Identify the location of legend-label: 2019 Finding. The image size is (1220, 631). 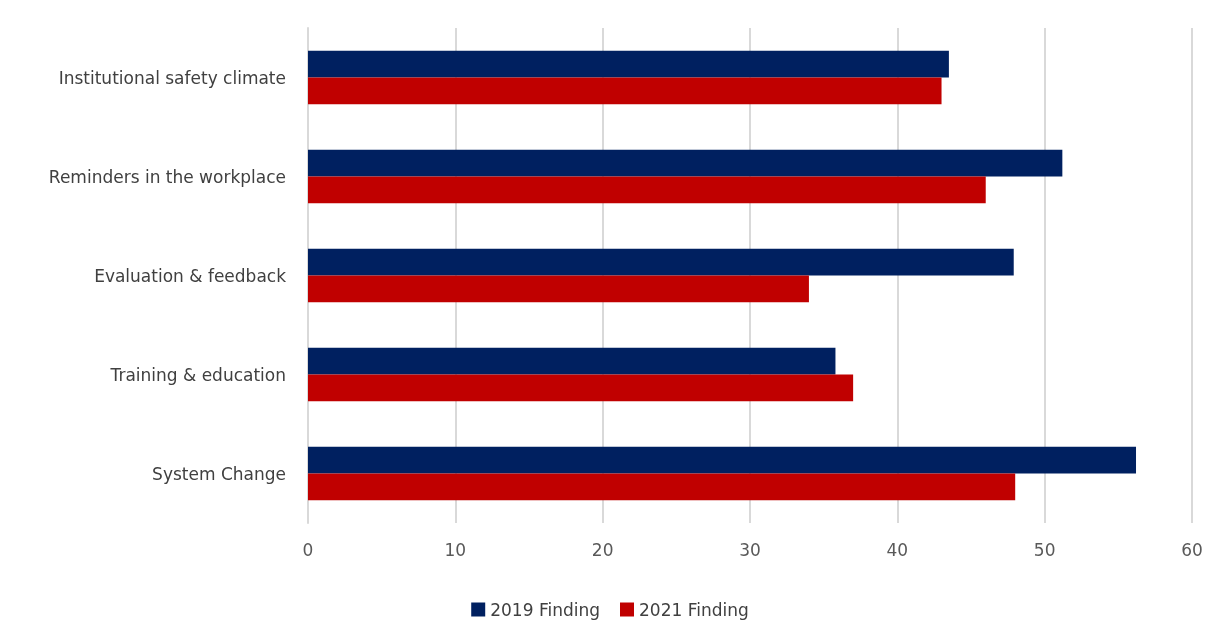
(545, 609).